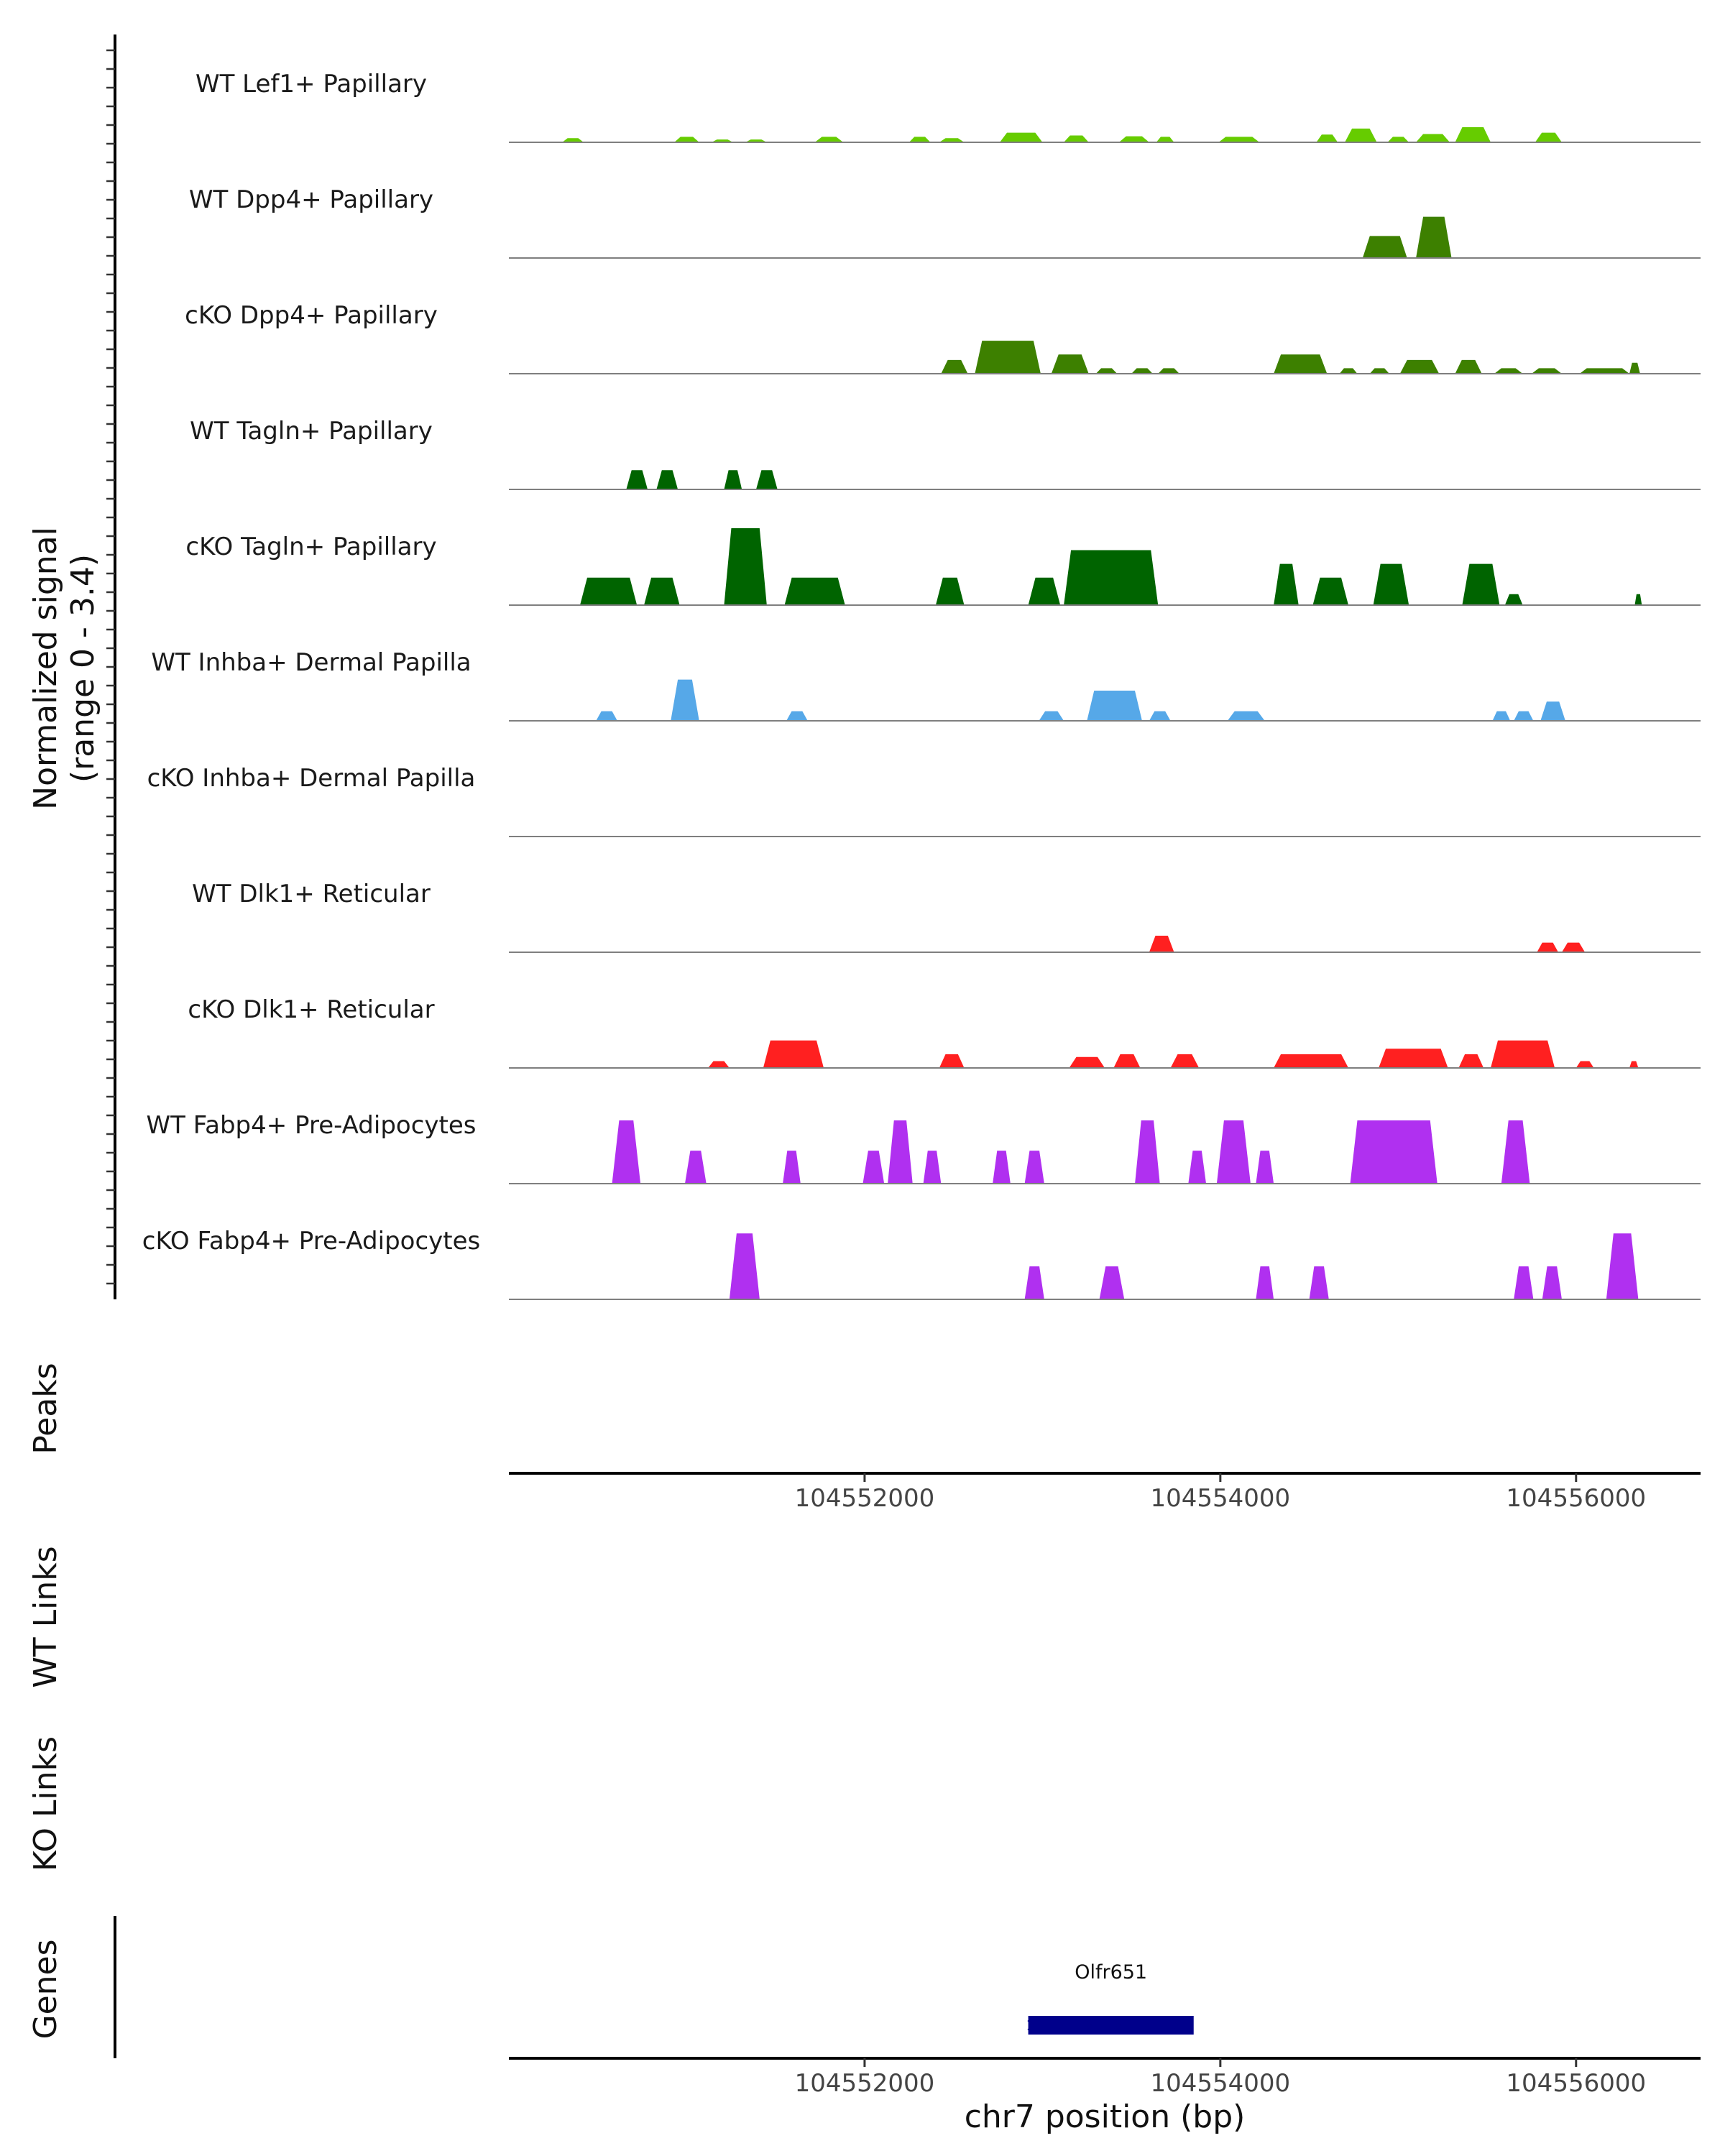  What do you see at coordinates (946, 917) in the screenshot?
I see `track-wt-dlk1-reticular: WT Dlk1+ Reticular` at bounding box center [946, 917].